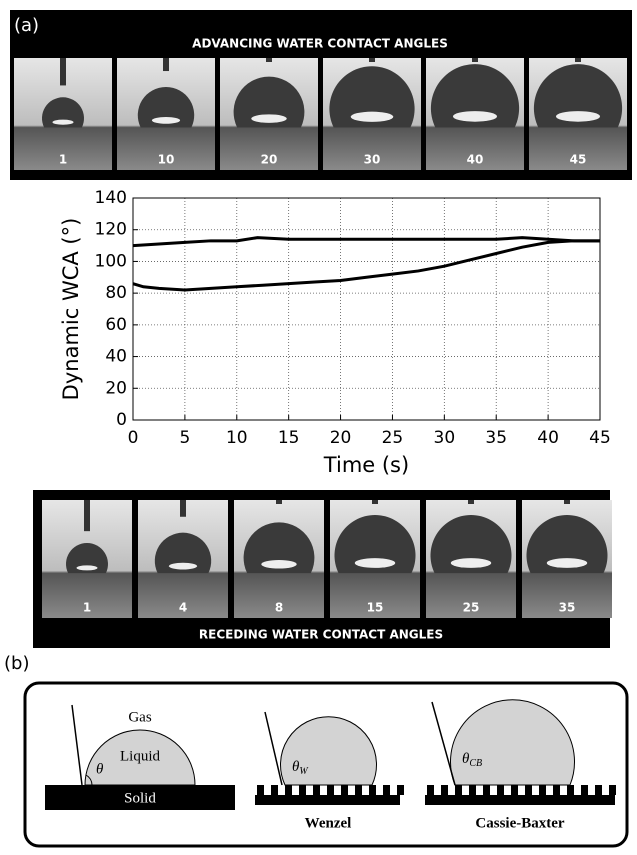 This screenshot has height=855, width=637. What do you see at coordinates (71, 309) in the screenshot?
I see `y-axis-label: Dynamic WCA (°)` at bounding box center [71, 309].